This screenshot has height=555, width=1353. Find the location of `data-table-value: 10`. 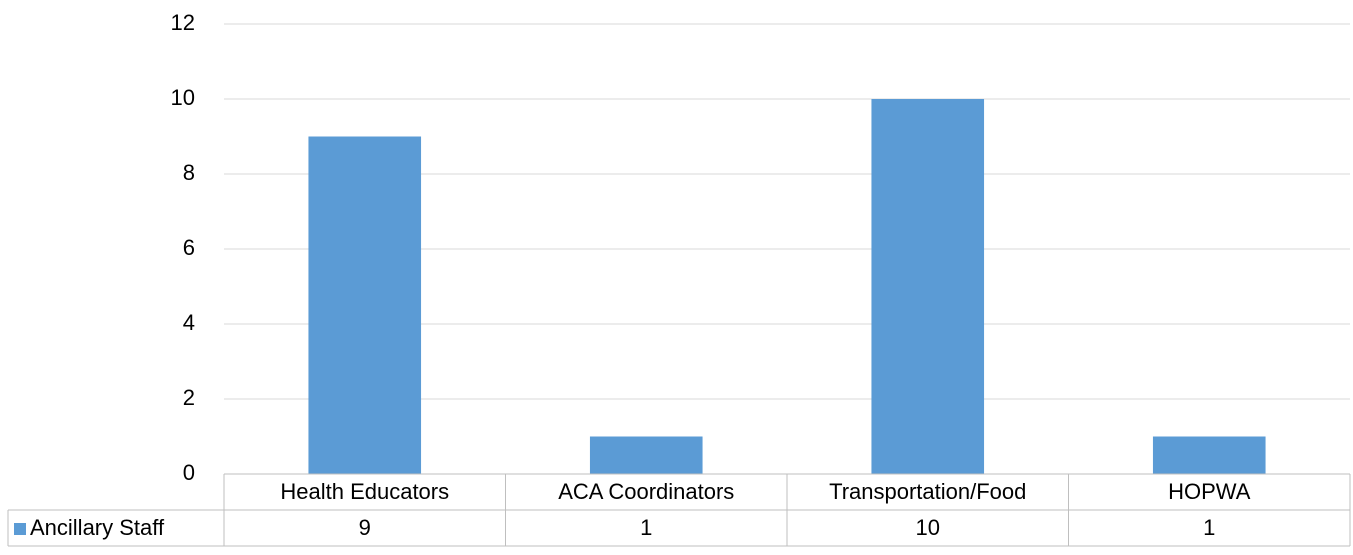

data-table-value: 10 is located at coordinates (928, 527).